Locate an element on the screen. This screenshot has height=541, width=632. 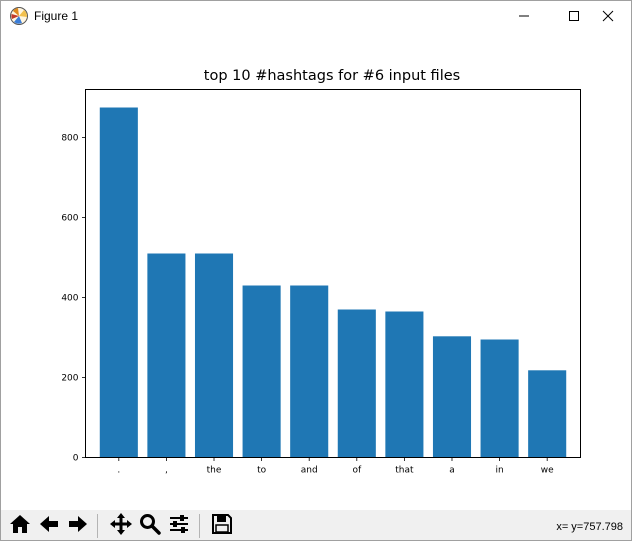
save-icon is located at coordinates (222, 526).